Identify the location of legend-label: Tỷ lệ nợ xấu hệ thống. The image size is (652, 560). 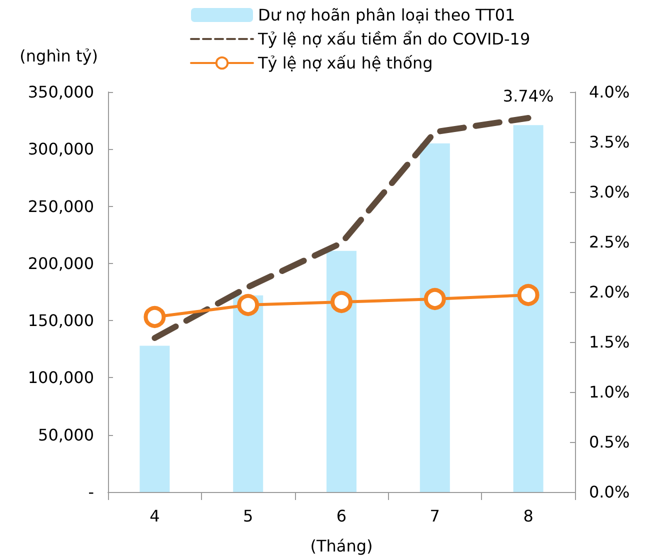
(345, 63).